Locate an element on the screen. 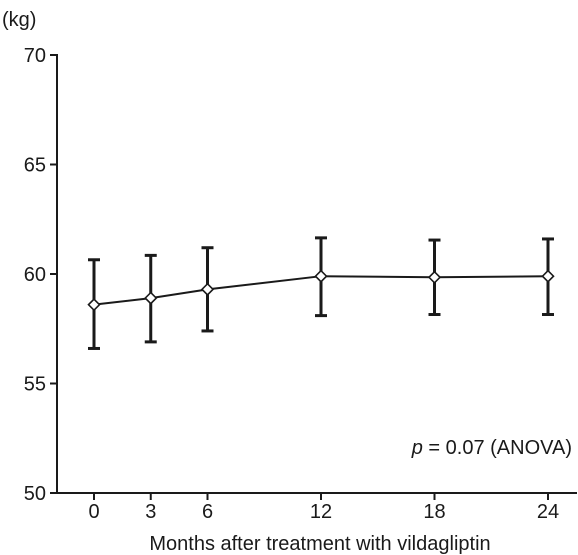  y-tick-label: 65 is located at coordinates (35, 166).